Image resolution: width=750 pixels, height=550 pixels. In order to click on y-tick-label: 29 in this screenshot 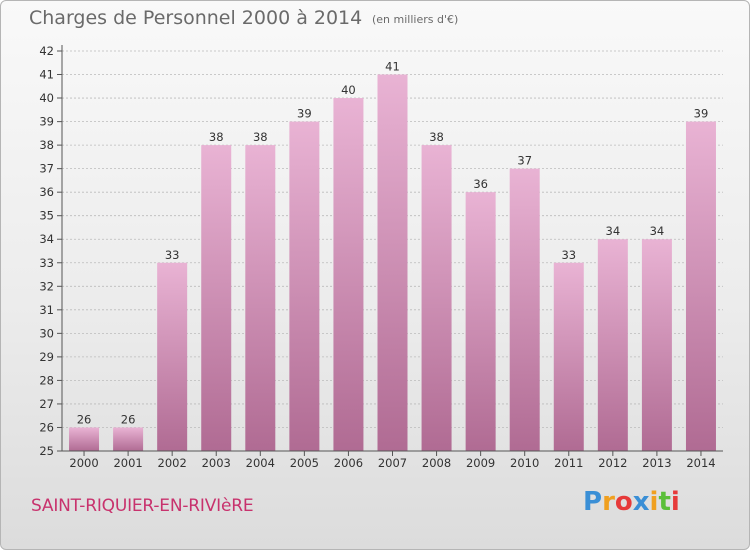, I will do `click(46, 357)`.